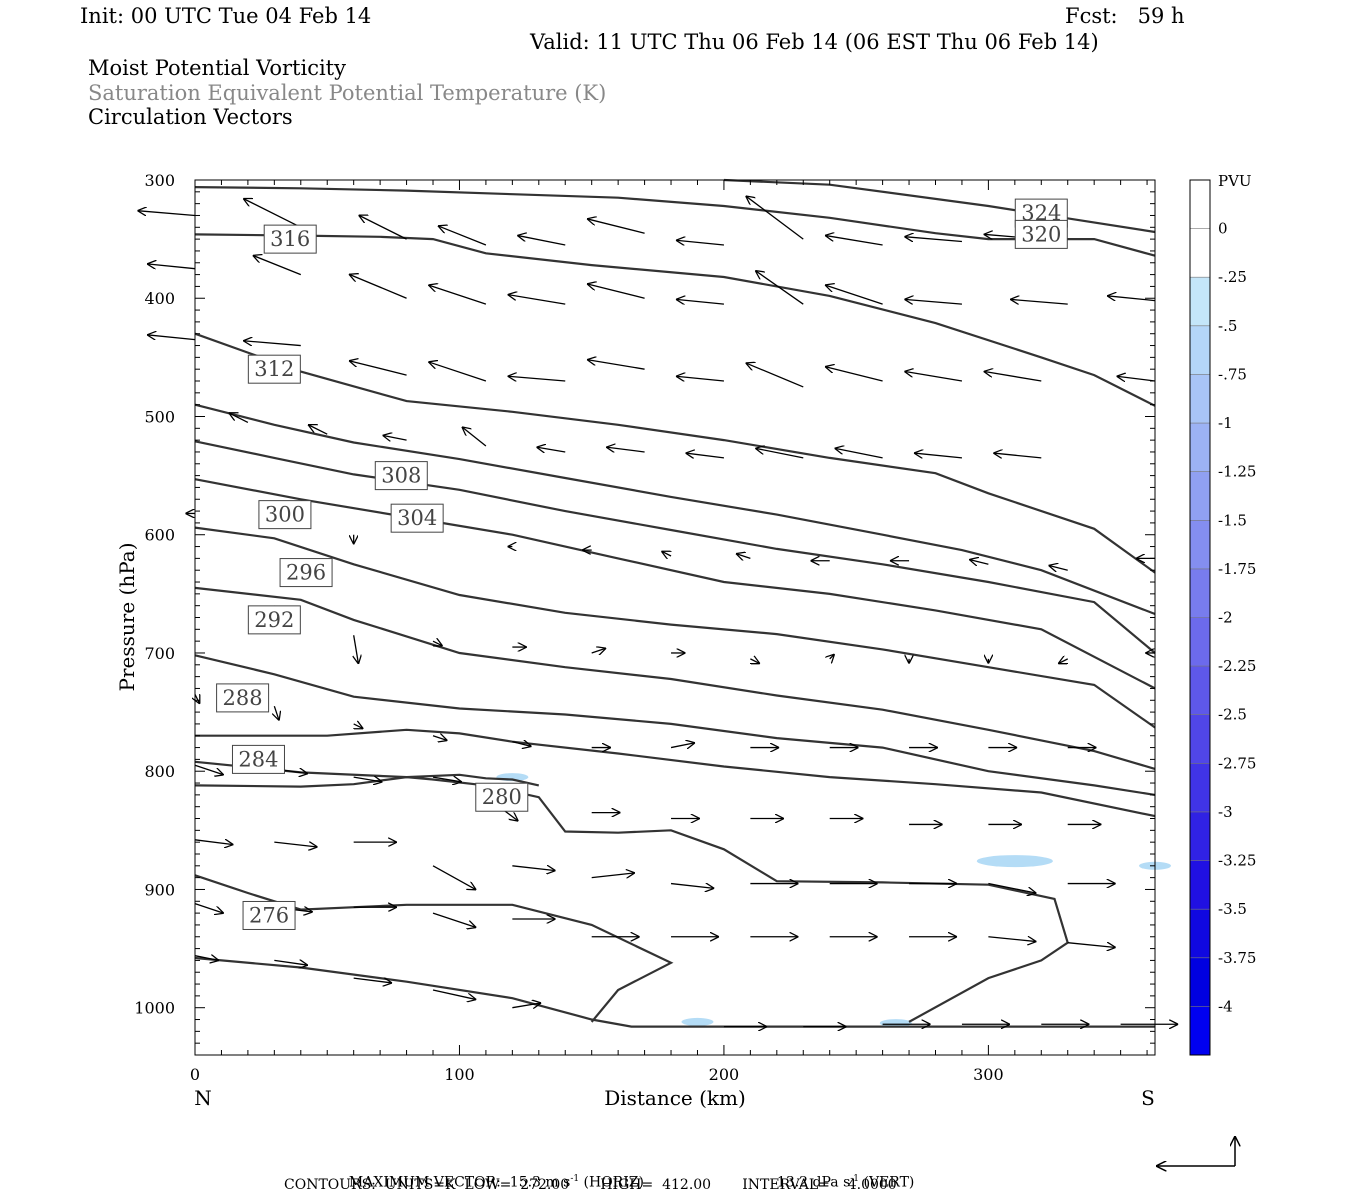  I want to click on contour-label-text: 276, so click(269, 915).